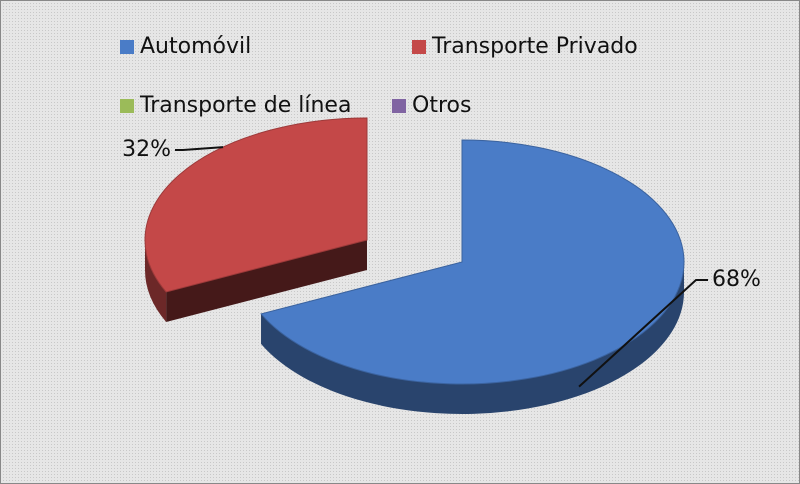 This screenshot has height=484, width=800. I want to click on legend-label: Transporte de línea, so click(245, 105).